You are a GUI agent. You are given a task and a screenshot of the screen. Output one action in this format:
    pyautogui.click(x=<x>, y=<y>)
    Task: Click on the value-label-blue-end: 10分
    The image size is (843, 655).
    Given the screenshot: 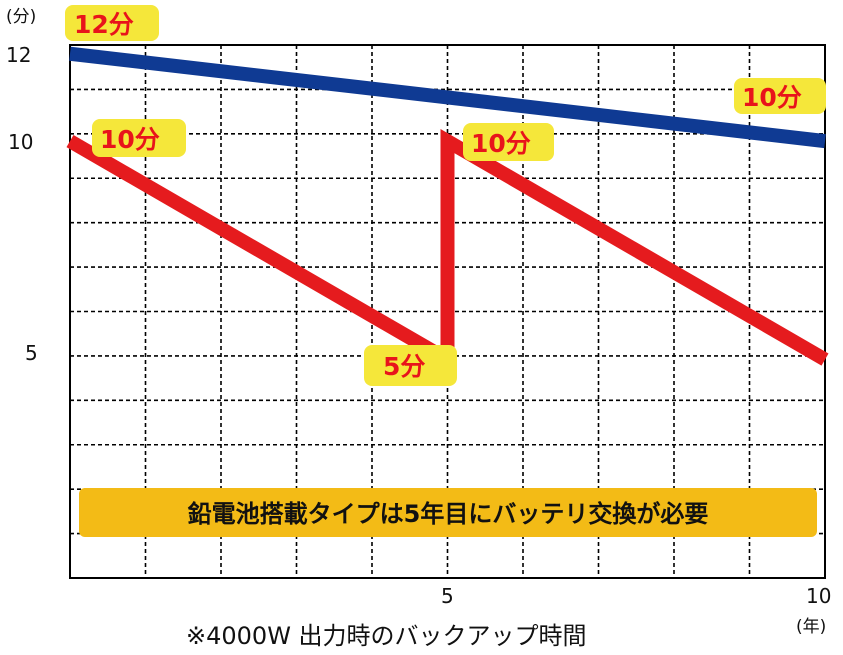 What is the action you would take?
    pyautogui.click(x=780, y=96)
    